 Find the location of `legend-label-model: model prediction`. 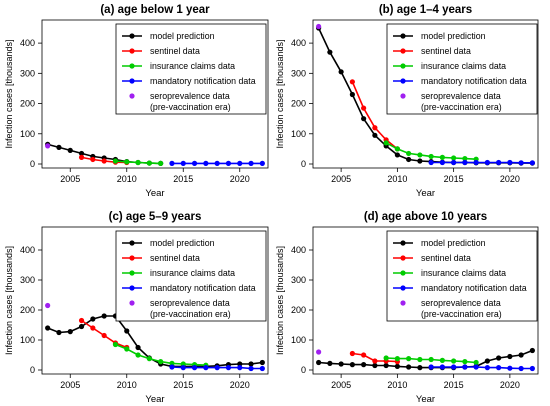

legend-label-model: model prediction is located at coordinates (182, 36).